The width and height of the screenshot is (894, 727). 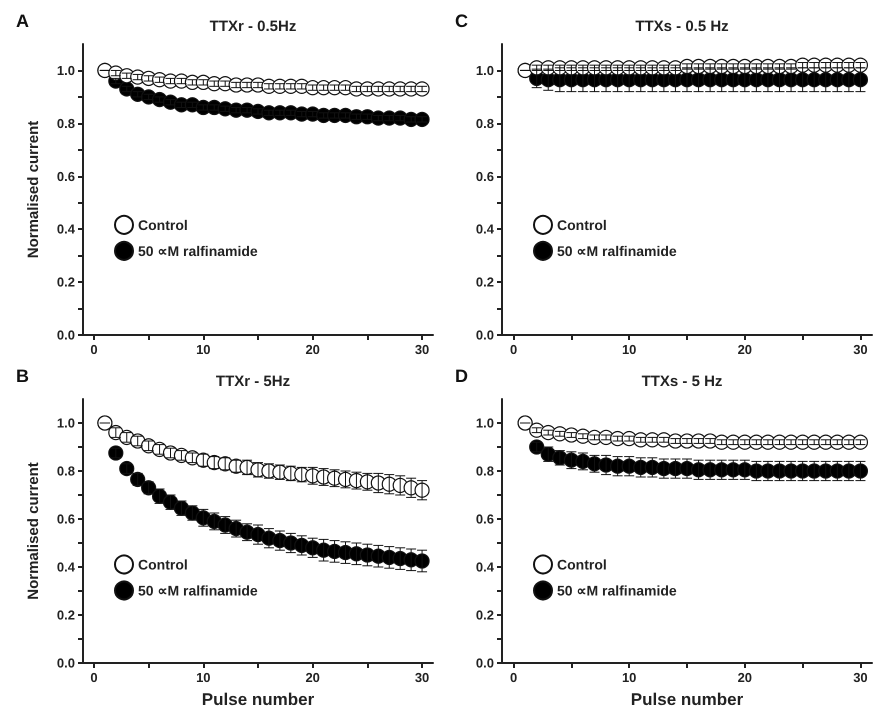 What do you see at coordinates (253, 26) in the screenshot?
I see `chart-title: TTXr - 0.5Hz` at bounding box center [253, 26].